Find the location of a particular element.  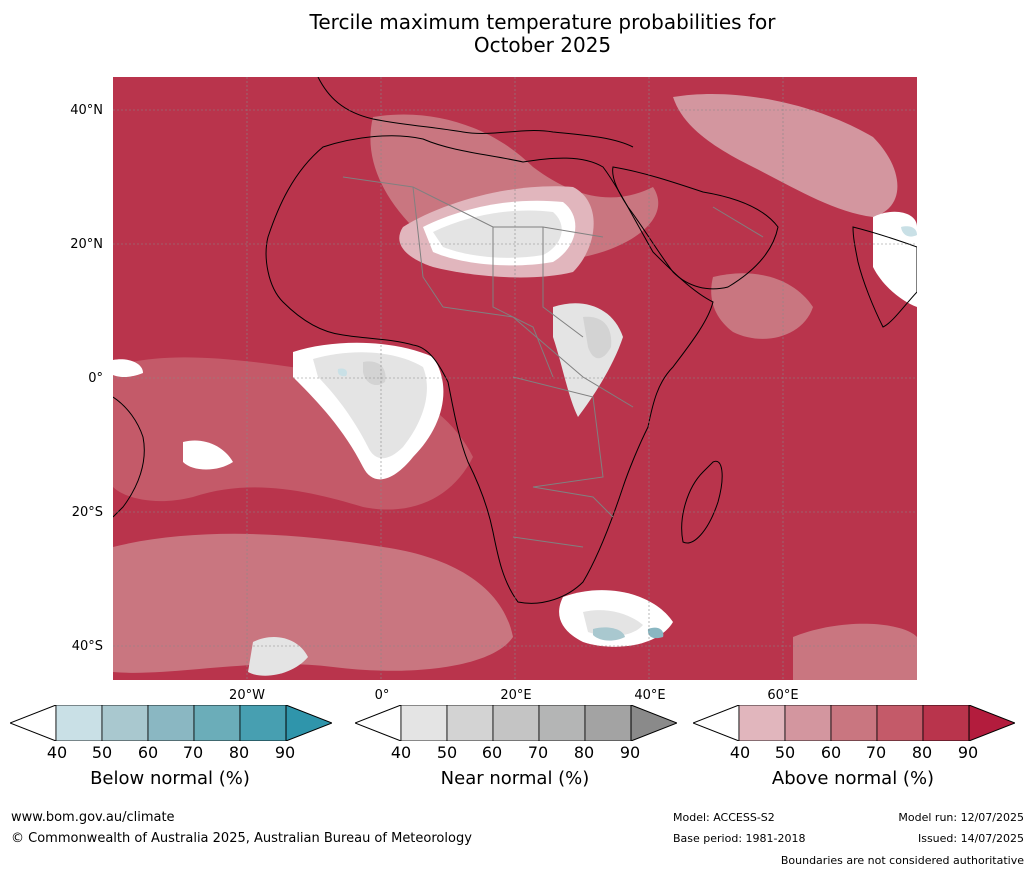

lat-label-0: 0° is located at coordinates (95, 378).